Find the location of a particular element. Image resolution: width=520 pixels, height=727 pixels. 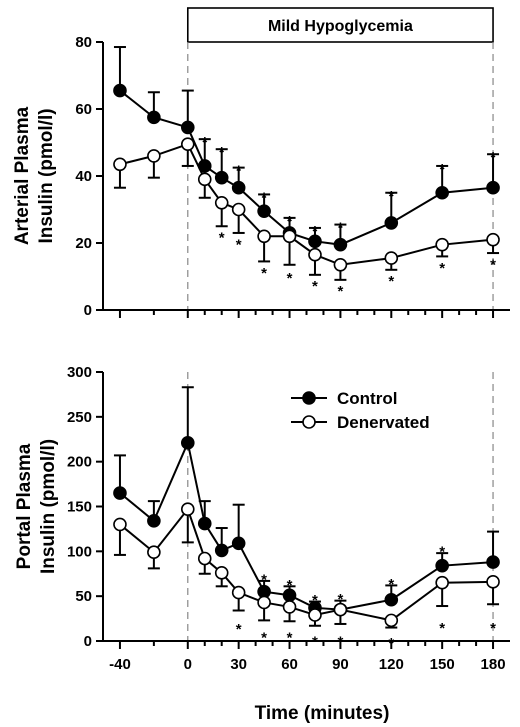

x-tick-label: 90 is located at coordinates (340, 664).